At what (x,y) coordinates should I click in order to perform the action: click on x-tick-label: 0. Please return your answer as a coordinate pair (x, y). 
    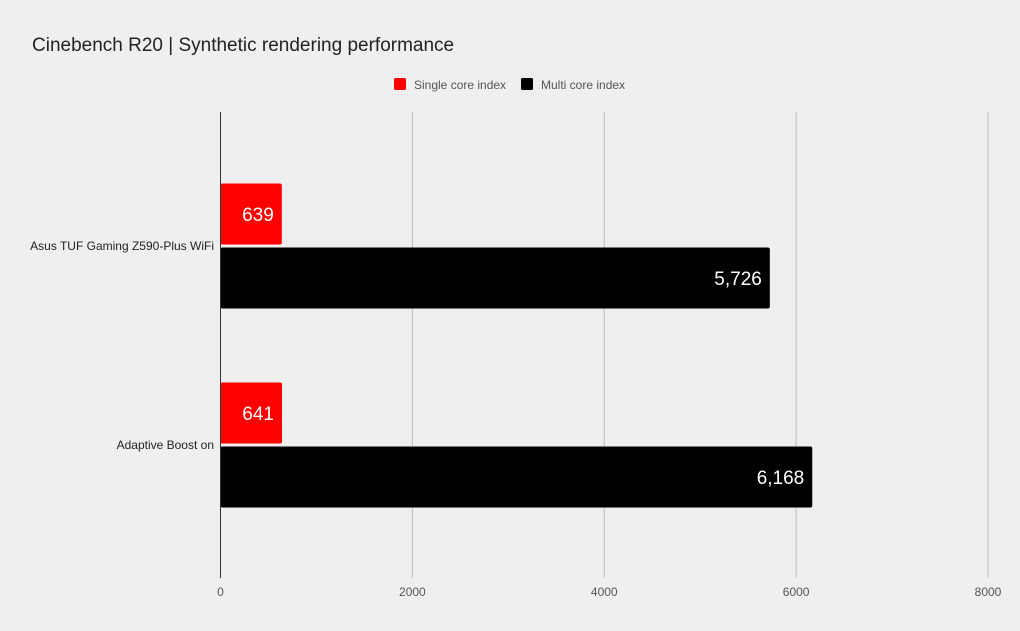
    Looking at the image, I should click on (220, 592).